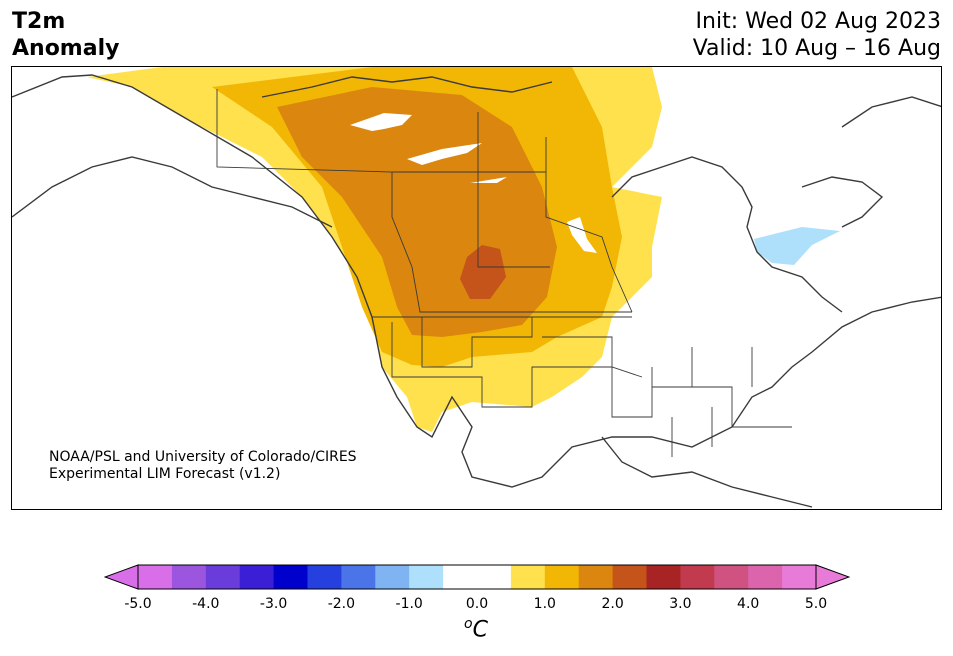 Image resolution: width=953 pixels, height=656 pixels. I want to click on title-line-anomaly: Anomaly, so click(66, 48).